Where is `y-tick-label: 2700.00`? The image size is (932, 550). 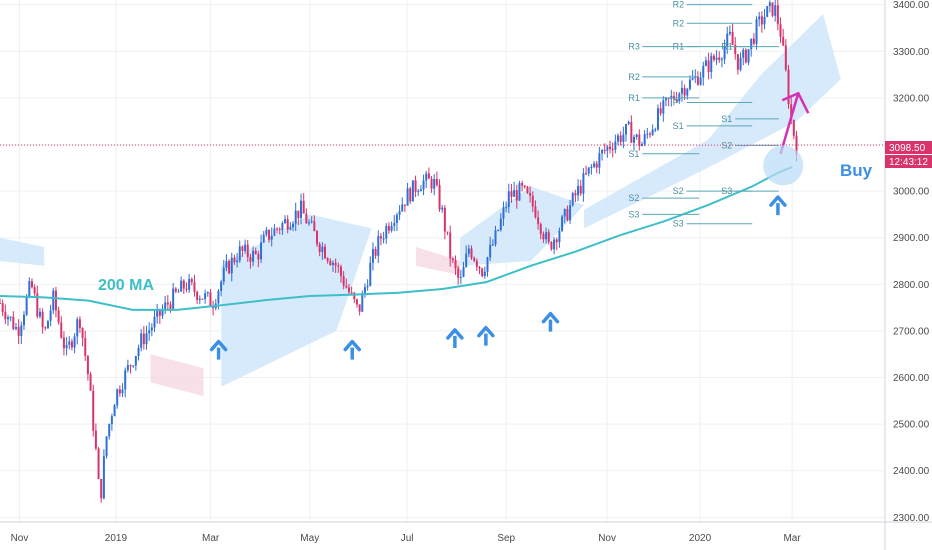
y-tick-label: 2700.00 is located at coordinates (911, 331).